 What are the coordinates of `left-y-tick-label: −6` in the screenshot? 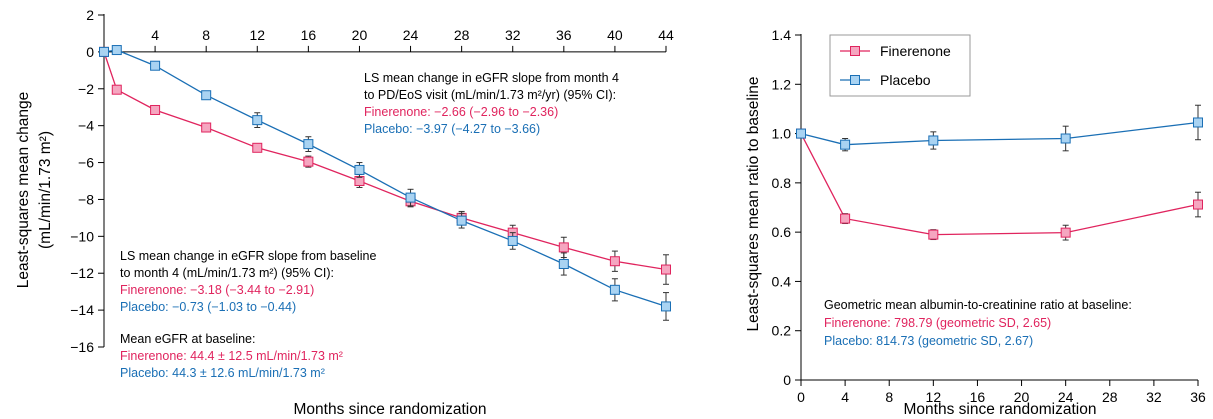 It's located at (86, 163).